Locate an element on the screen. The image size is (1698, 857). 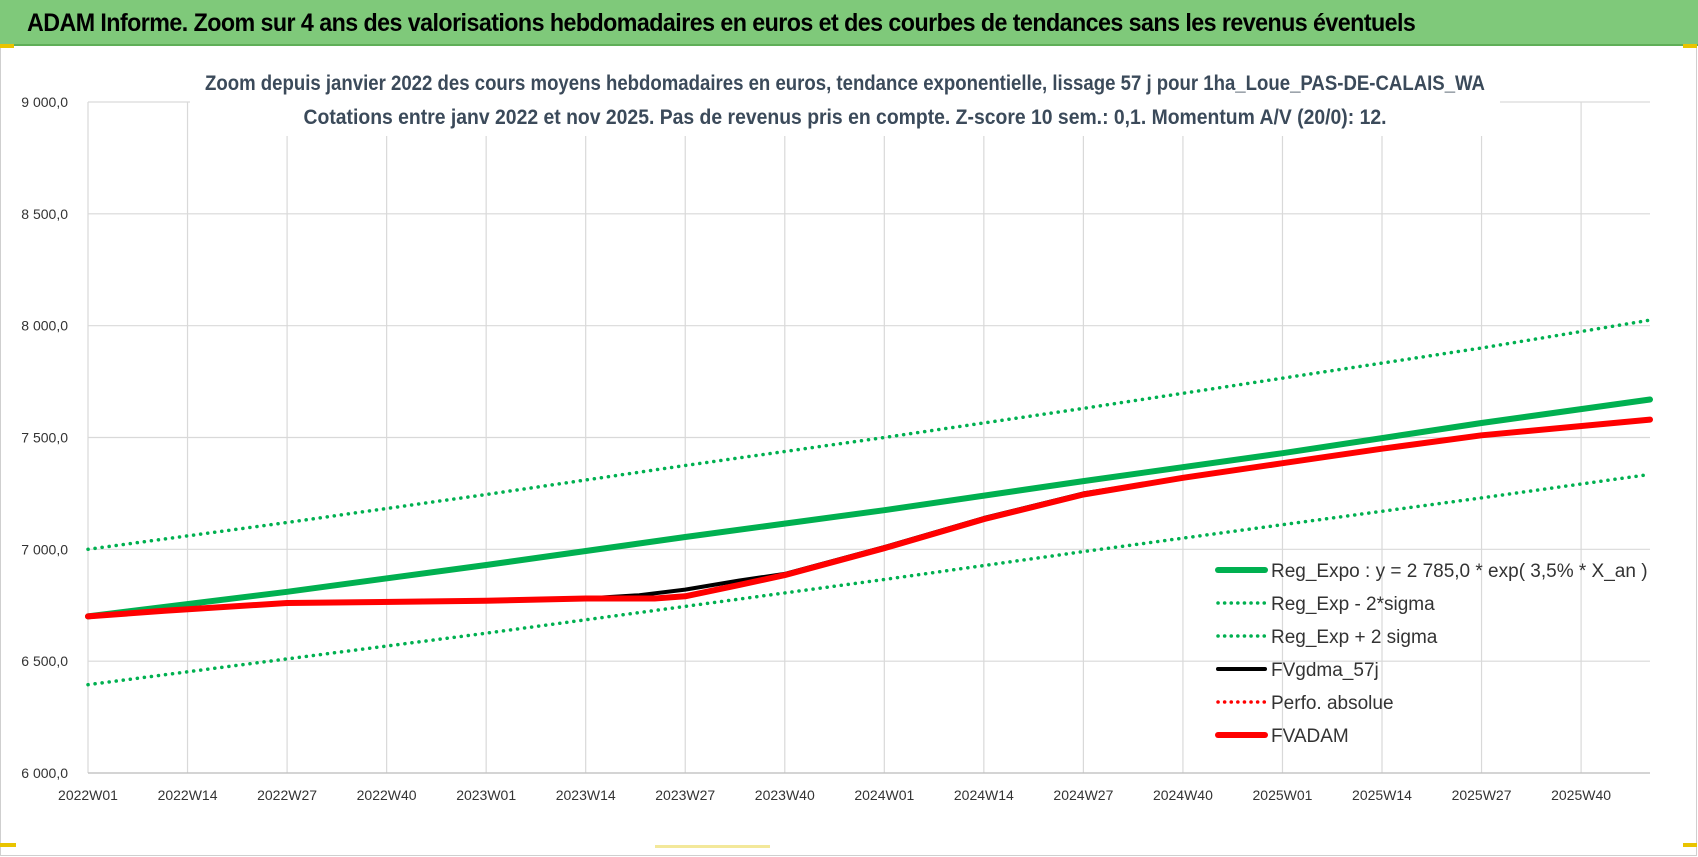
x-tick-label: 2025W27 is located at coordinates (1482, 795).